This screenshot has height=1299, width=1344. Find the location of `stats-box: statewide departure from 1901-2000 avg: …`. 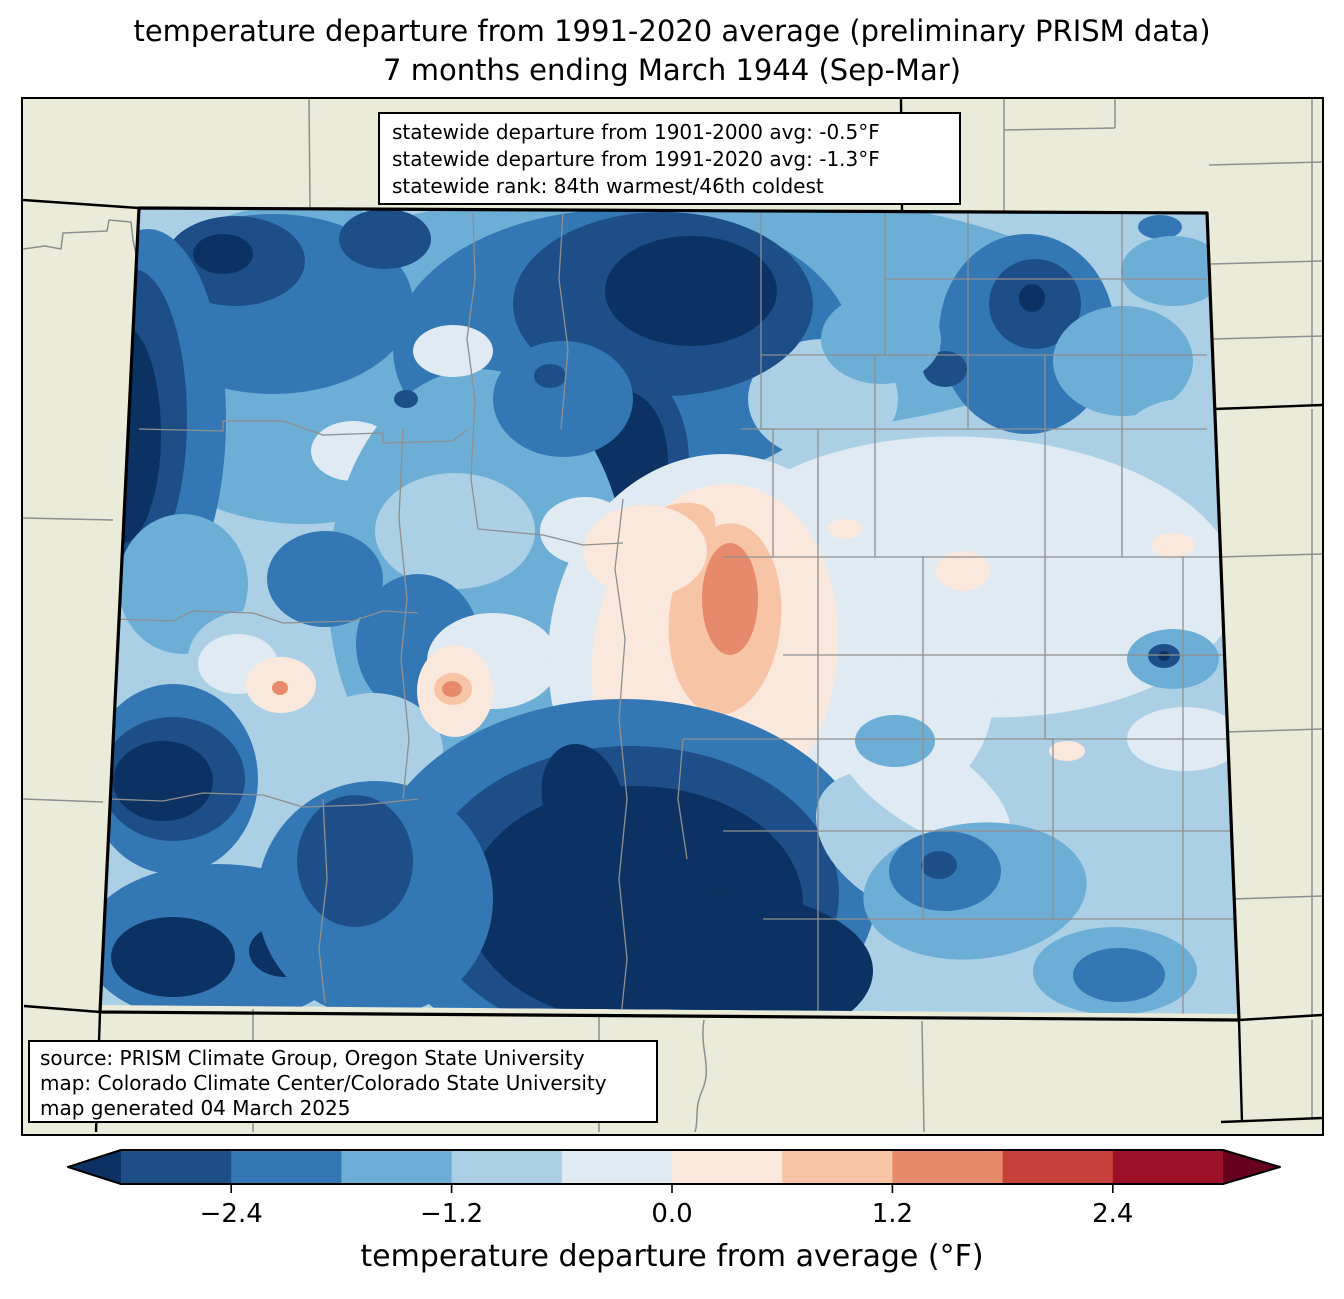

stats-box: statewide departure from 1901-2000 avg: … is located at coordinates (669, 158).